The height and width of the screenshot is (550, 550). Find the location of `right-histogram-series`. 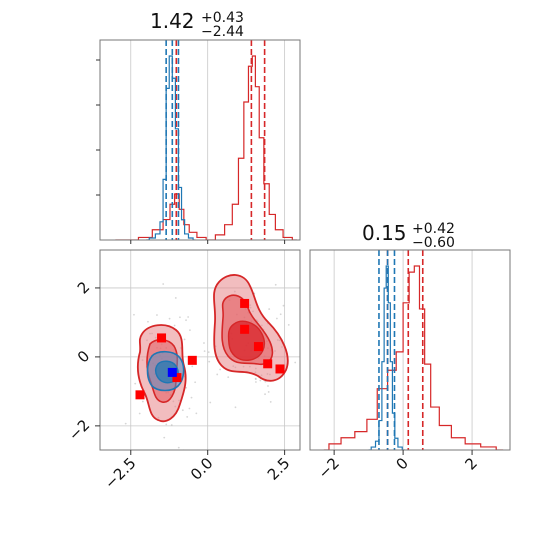

right-histogram-series is located at coordinates (413, 350).